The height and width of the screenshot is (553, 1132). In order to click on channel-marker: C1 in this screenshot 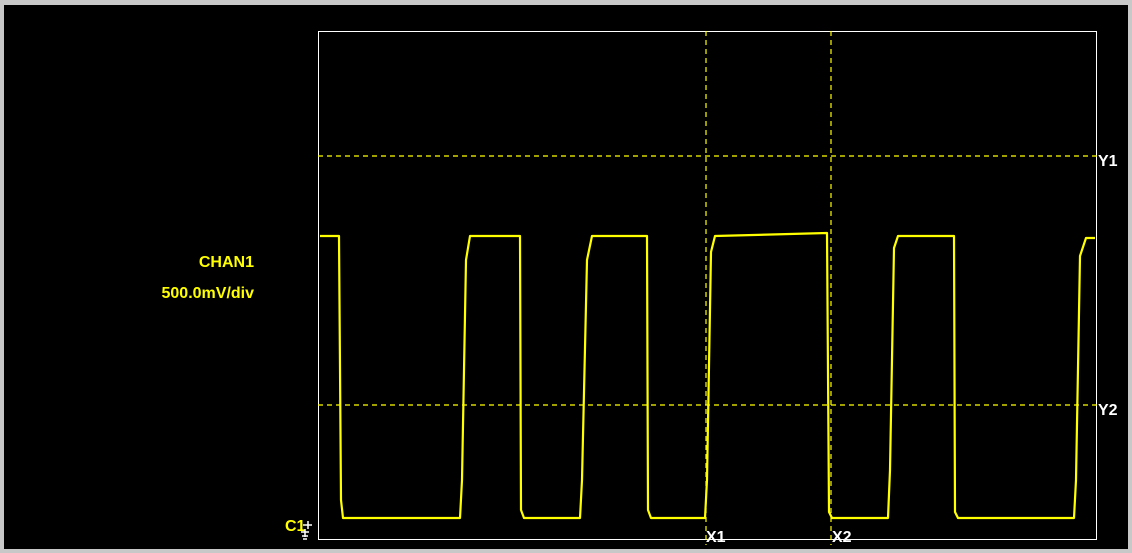, I will do `click(295, 526)`.